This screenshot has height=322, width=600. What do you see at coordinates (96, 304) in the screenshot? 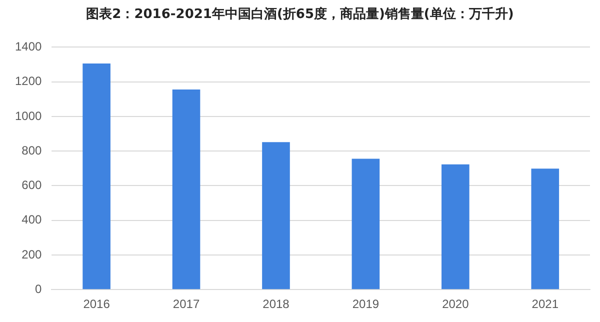
I see `x-tick-label: 2016` at bounding box center [96, 304].